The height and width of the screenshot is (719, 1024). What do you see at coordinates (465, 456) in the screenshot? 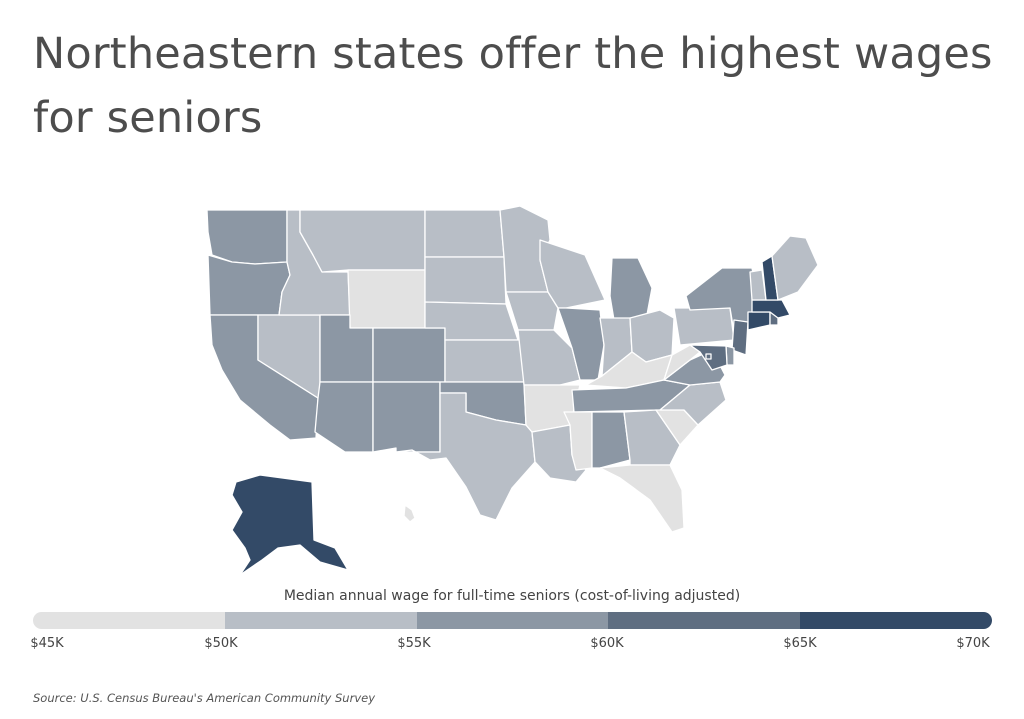
I see `state-tx` at bounding box center [465, 456].